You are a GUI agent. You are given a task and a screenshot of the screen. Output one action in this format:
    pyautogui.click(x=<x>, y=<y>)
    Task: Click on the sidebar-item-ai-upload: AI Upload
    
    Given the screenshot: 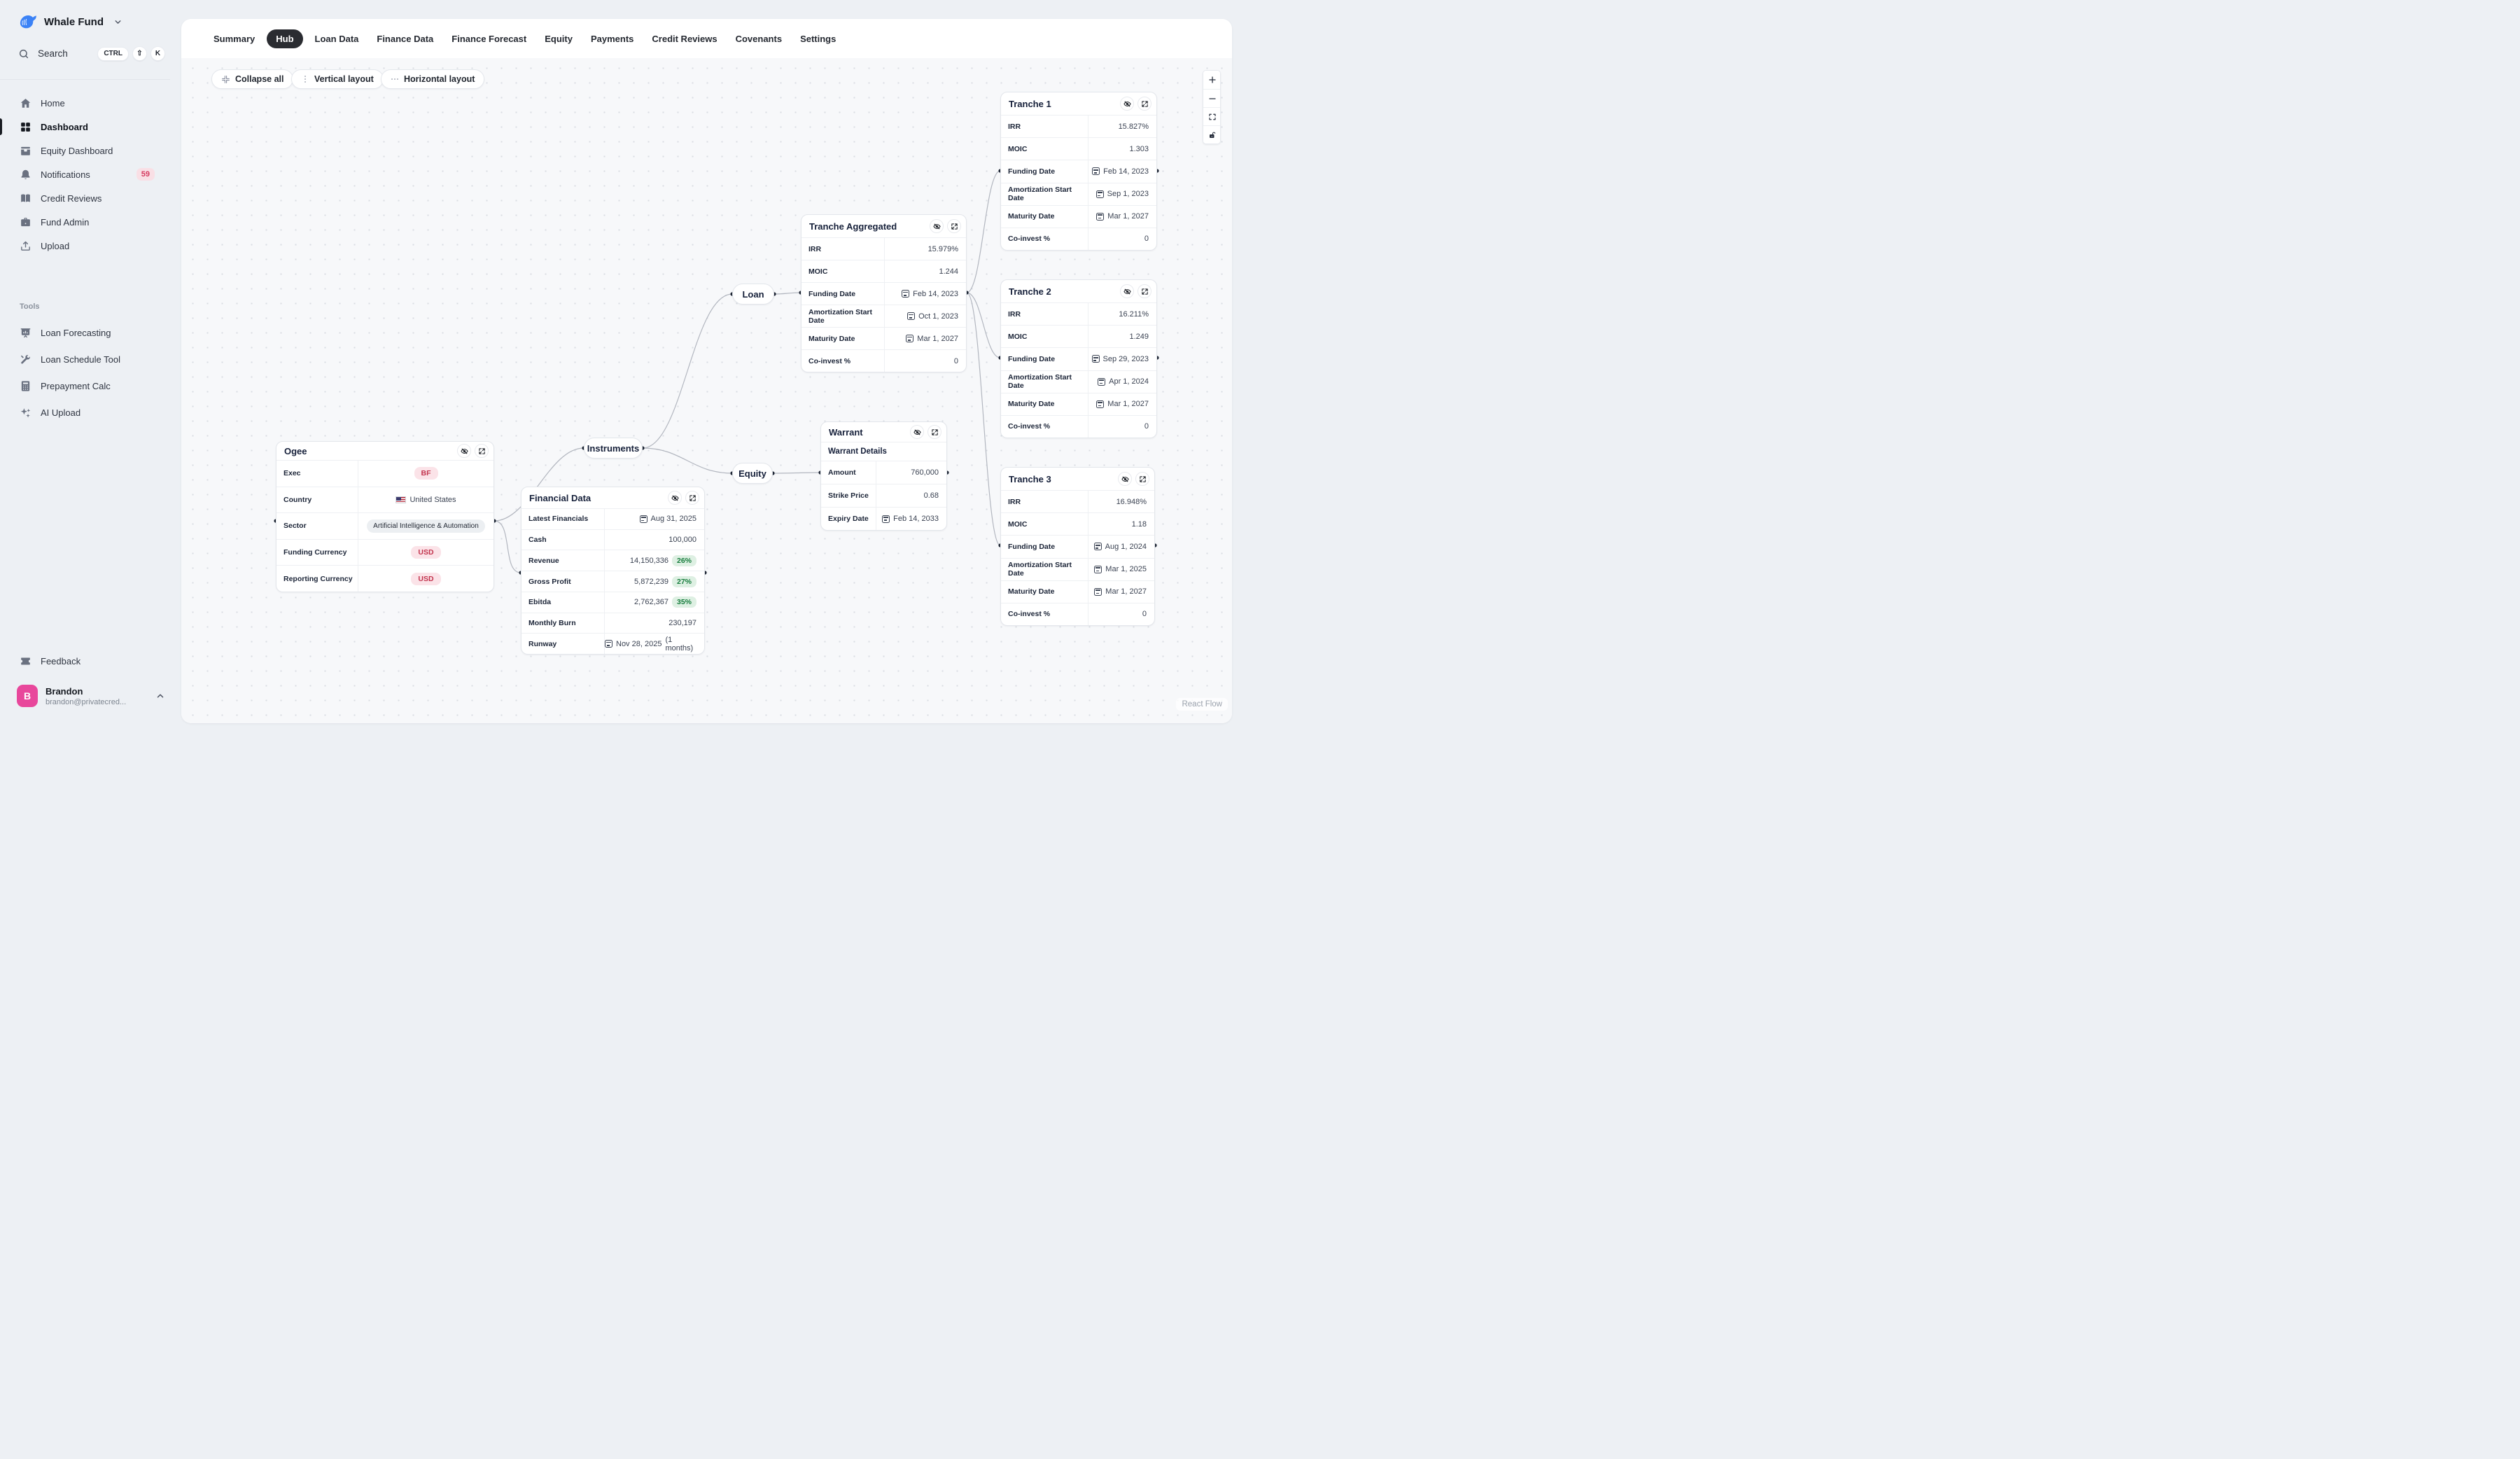 What is the action you would take?
    pyautogui.click(x=90, y=412)
    